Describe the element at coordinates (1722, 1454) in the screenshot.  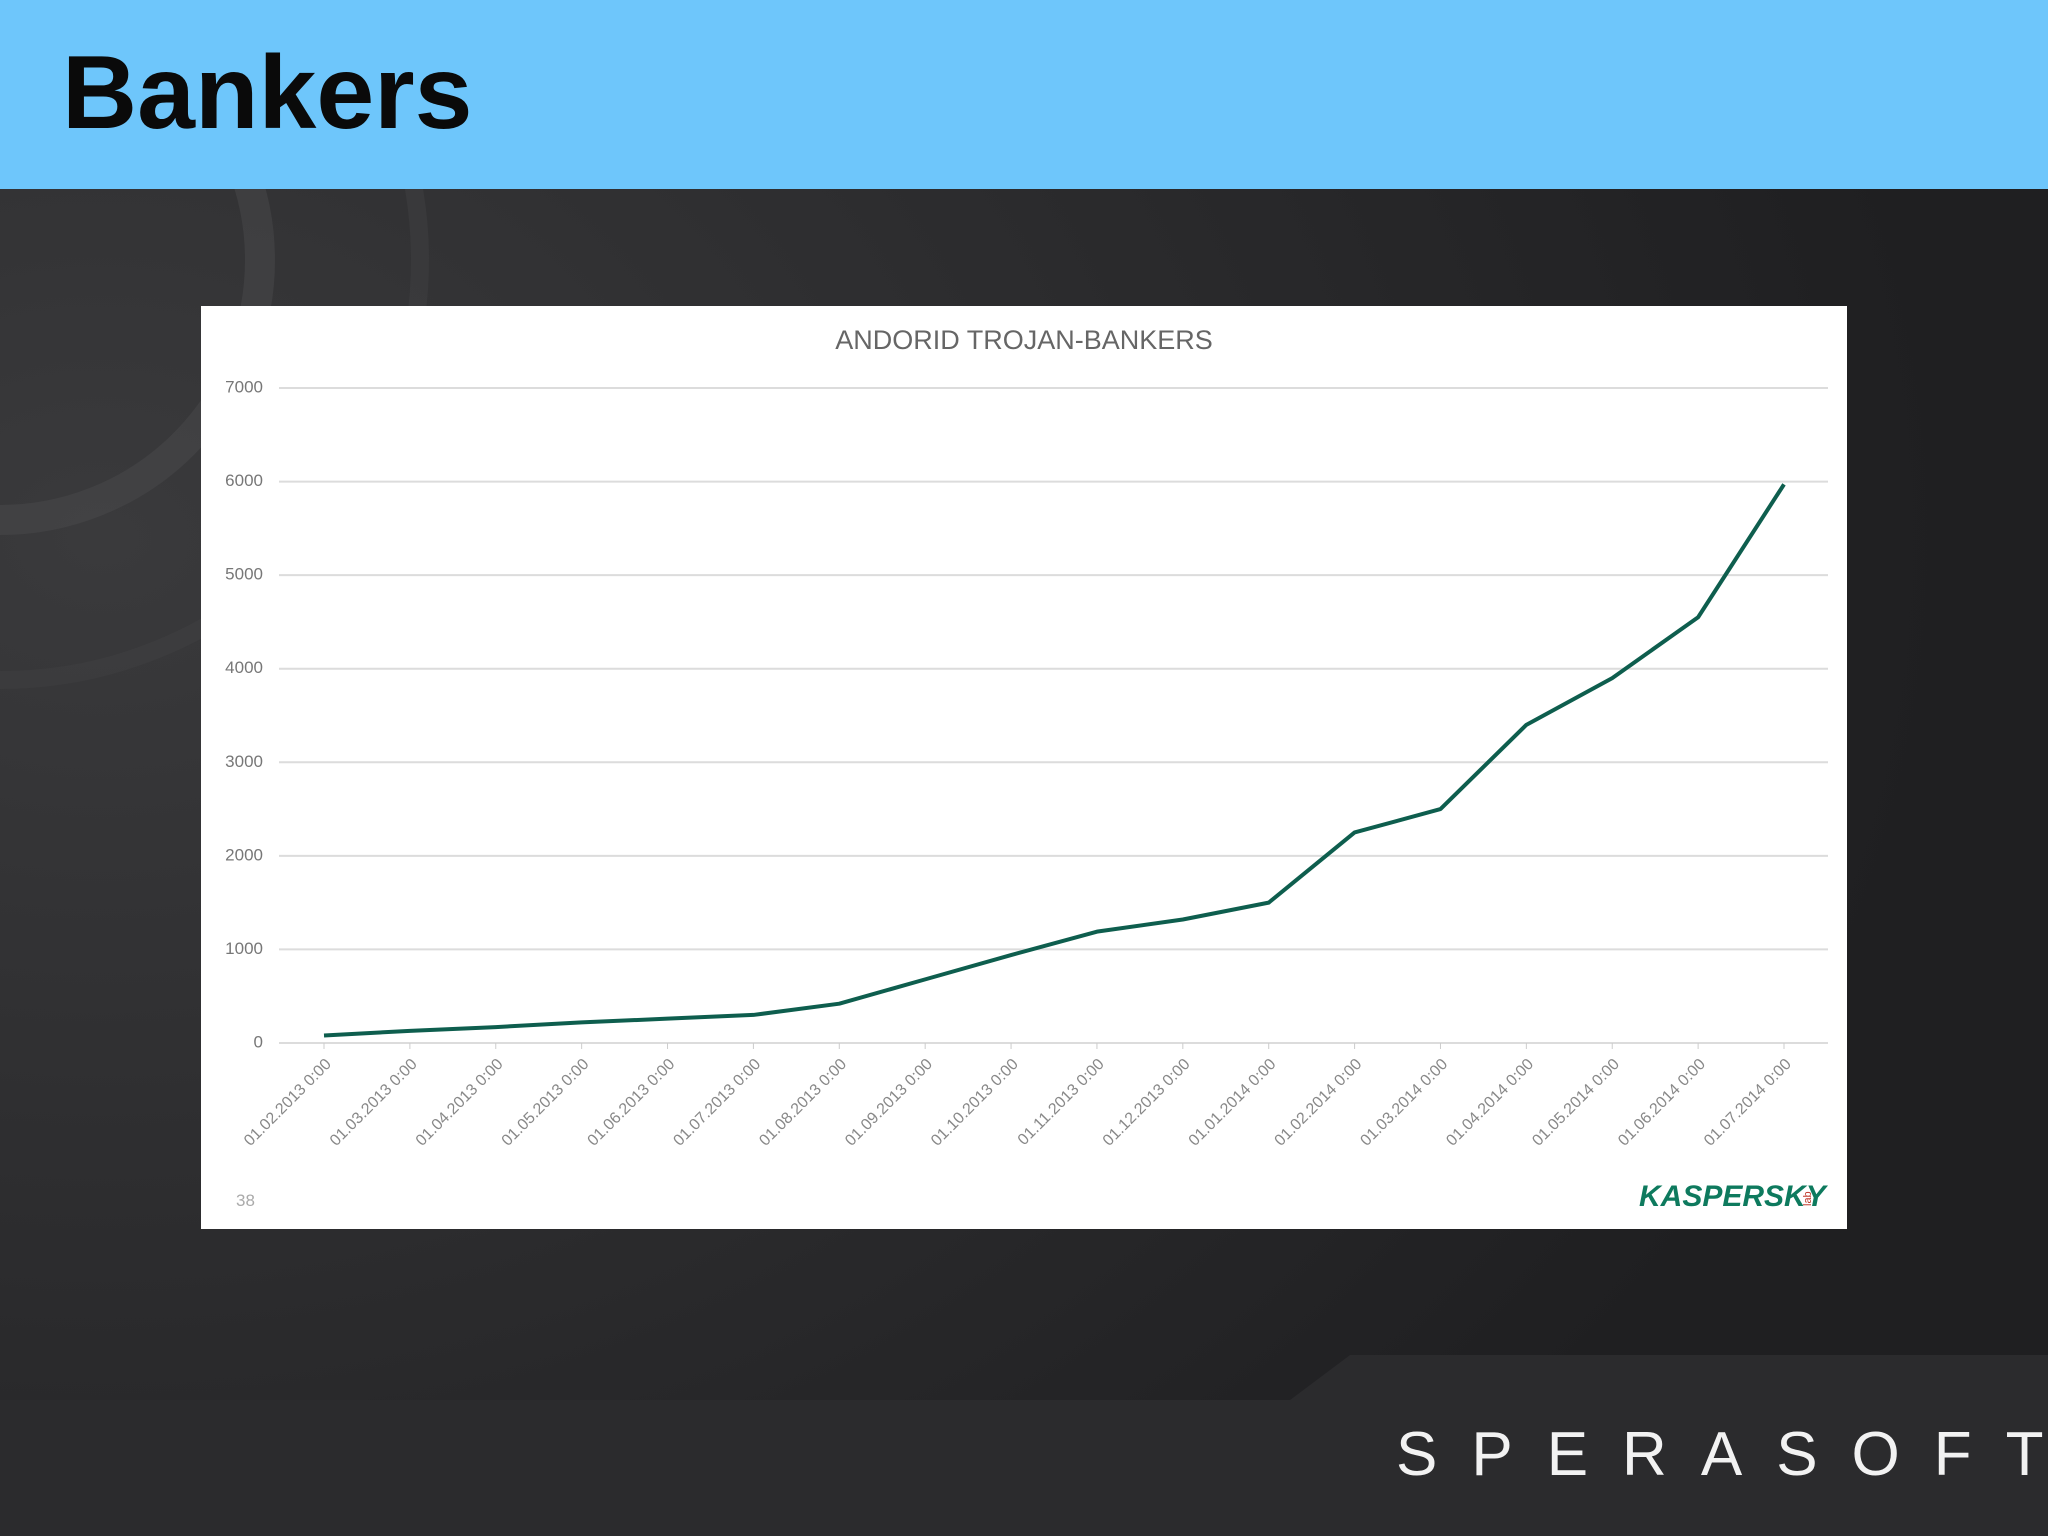
I see `footer-logo: SPERASOFT` at that location.